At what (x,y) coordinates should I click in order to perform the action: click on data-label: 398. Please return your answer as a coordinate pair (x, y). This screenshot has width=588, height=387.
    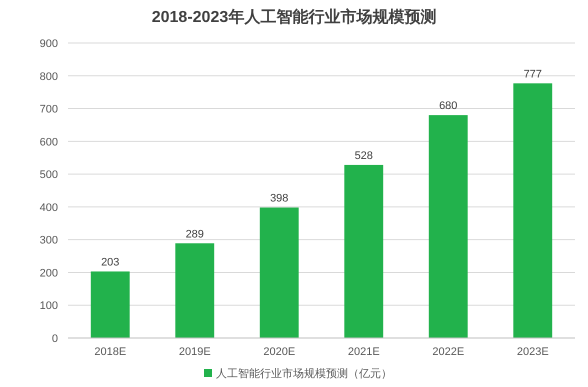
    Looking at the image, I should click on (279, 198).